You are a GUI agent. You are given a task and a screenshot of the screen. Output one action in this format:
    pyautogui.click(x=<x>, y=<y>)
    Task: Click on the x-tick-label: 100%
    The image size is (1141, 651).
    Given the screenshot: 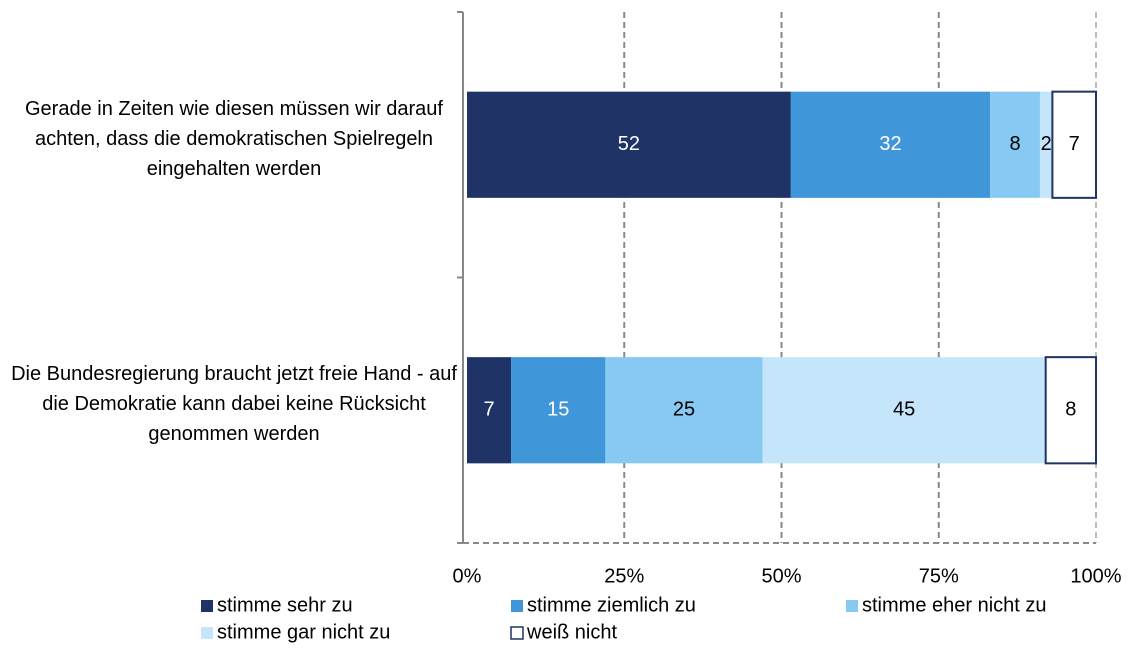 What is the action you would take?
    pyautogui.click(x=1095, y=576)
    